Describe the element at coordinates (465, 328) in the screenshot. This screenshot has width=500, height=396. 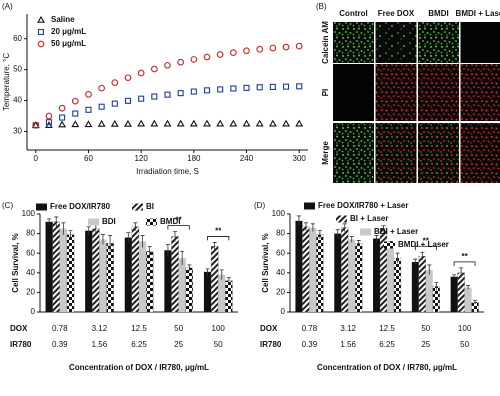
I see `x-tick-label: 100` at that location.